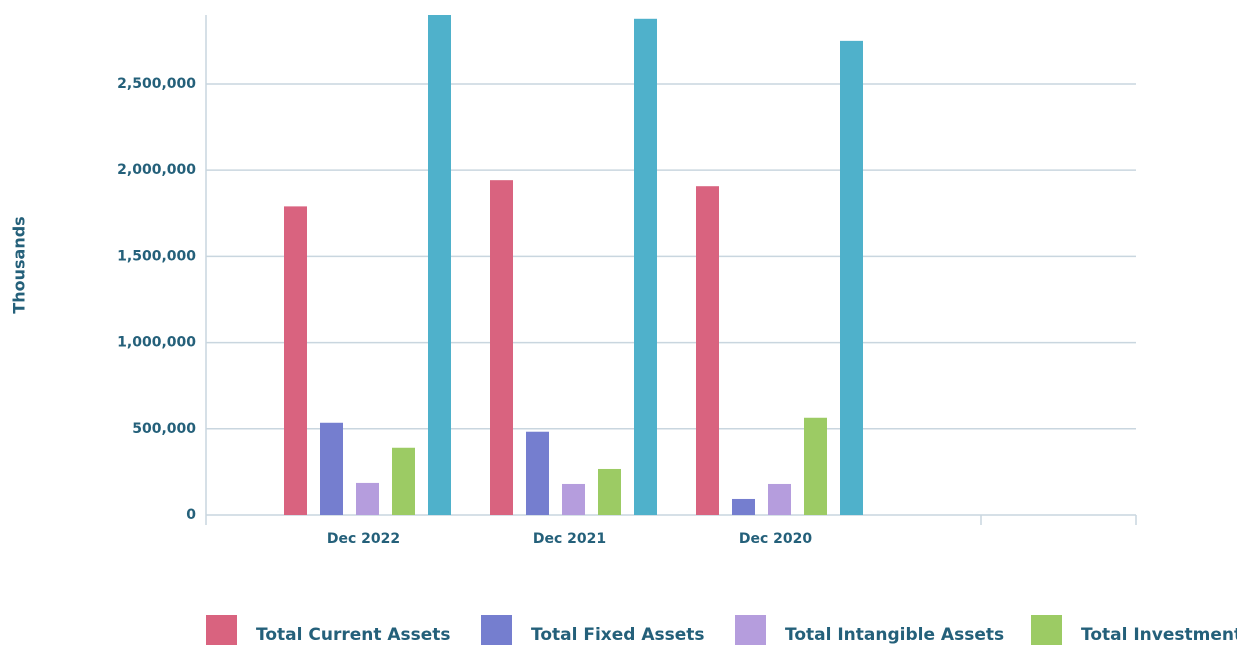 The height and width of the screenshot is (645, 1237). Describe the element at coordinates (569, 539) in the screenshot. I see `x-tick-label: Dec 2021` at that location.